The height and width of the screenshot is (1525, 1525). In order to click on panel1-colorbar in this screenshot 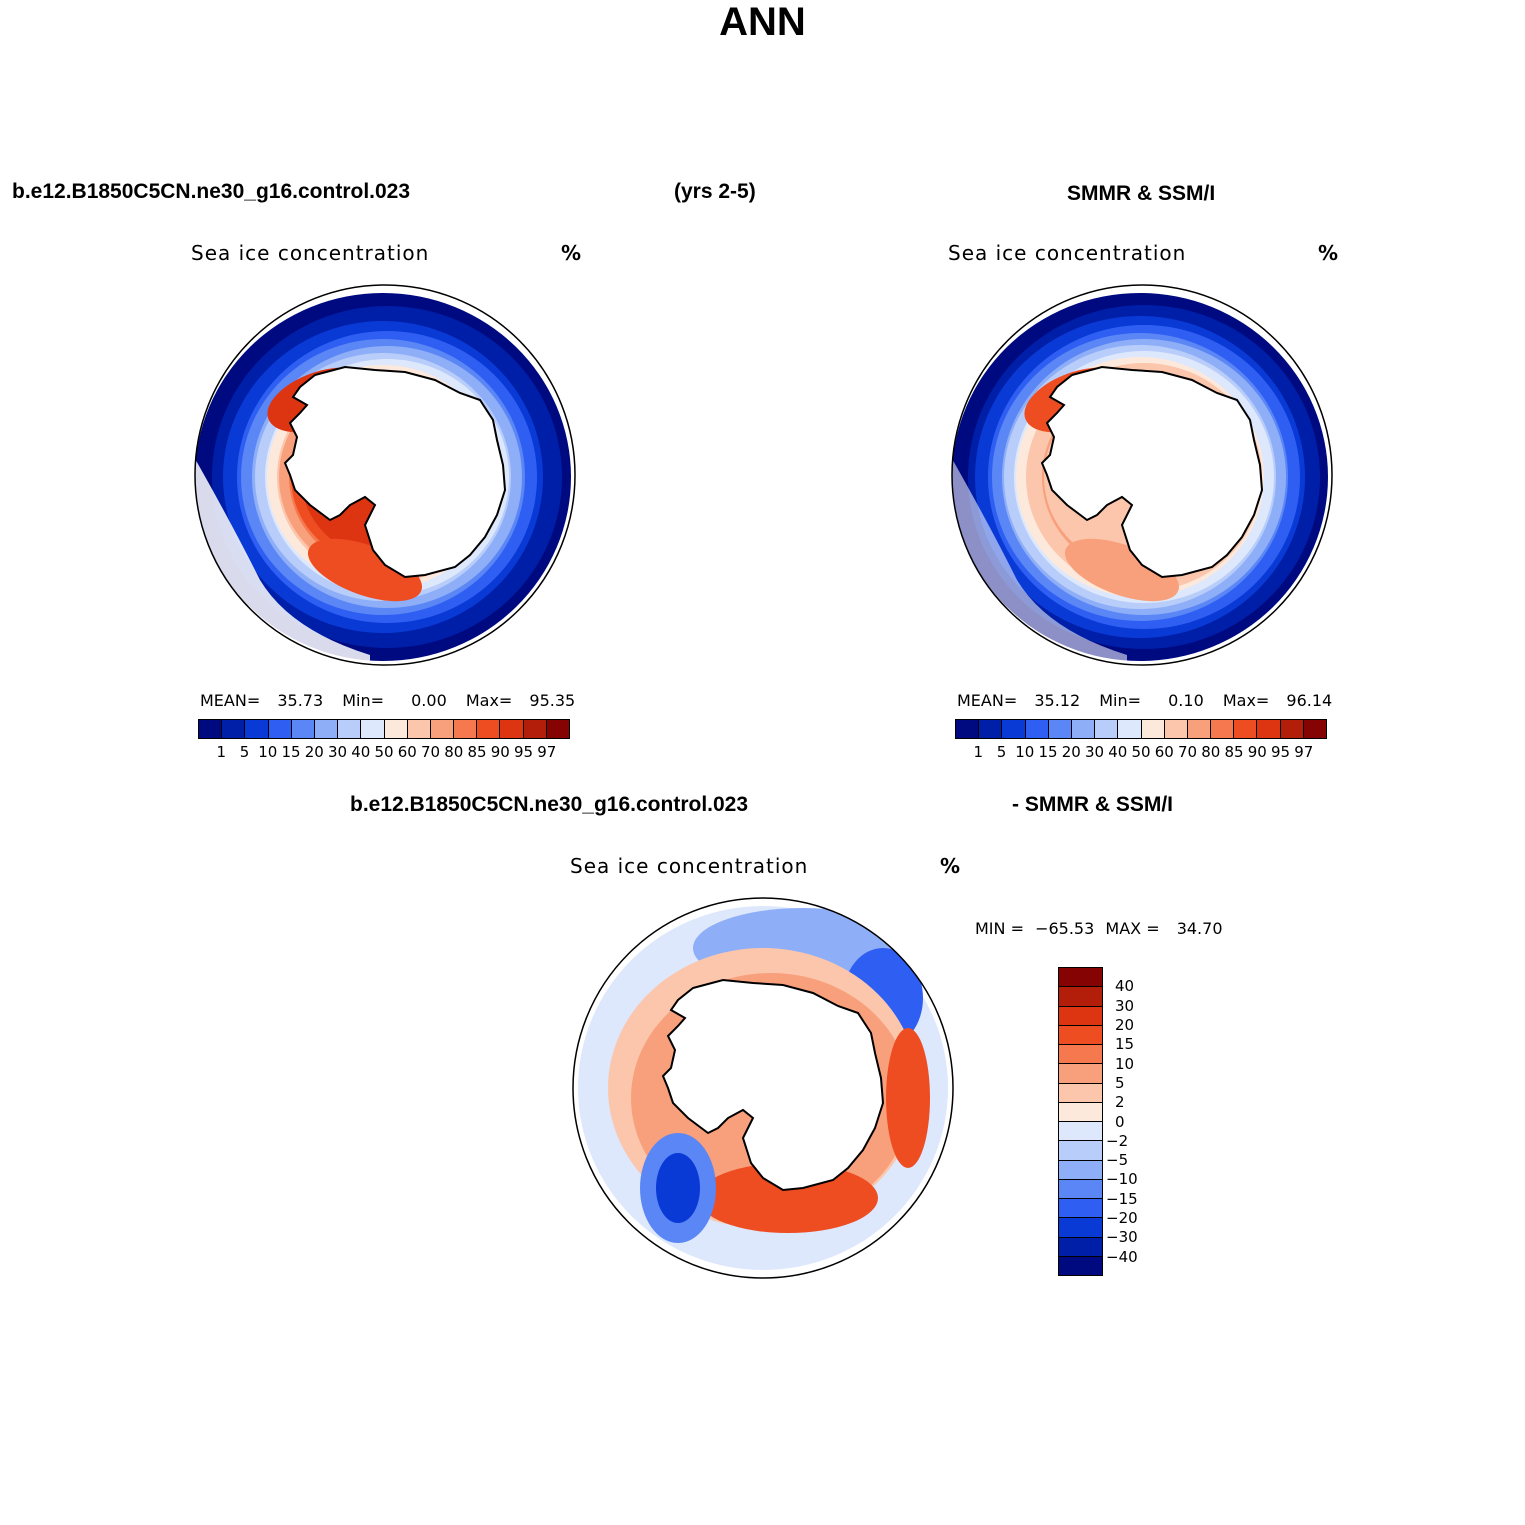, I will do `click(384, 729)`.